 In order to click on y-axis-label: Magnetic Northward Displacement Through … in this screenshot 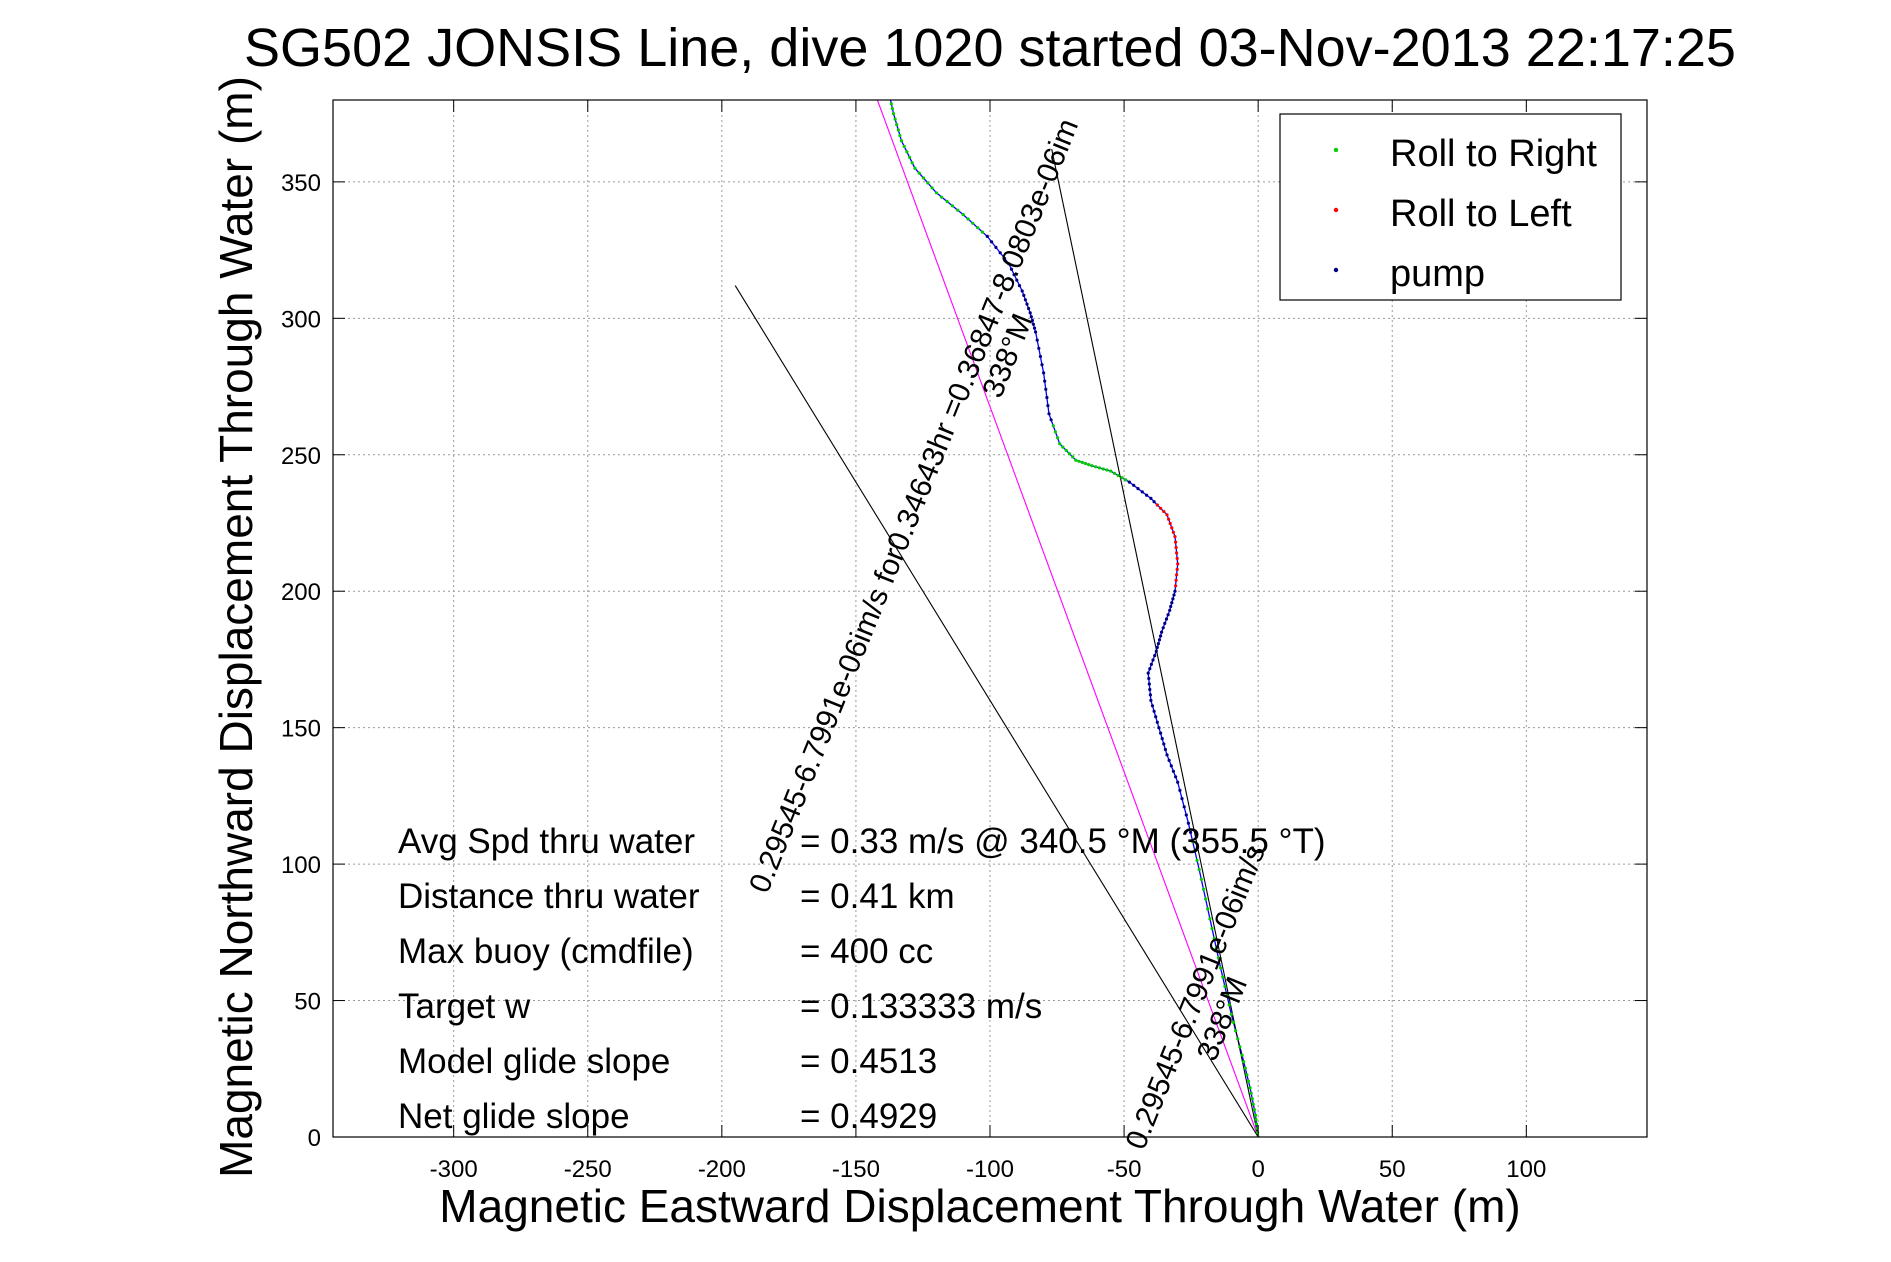, I will do `click(236, 627)`.